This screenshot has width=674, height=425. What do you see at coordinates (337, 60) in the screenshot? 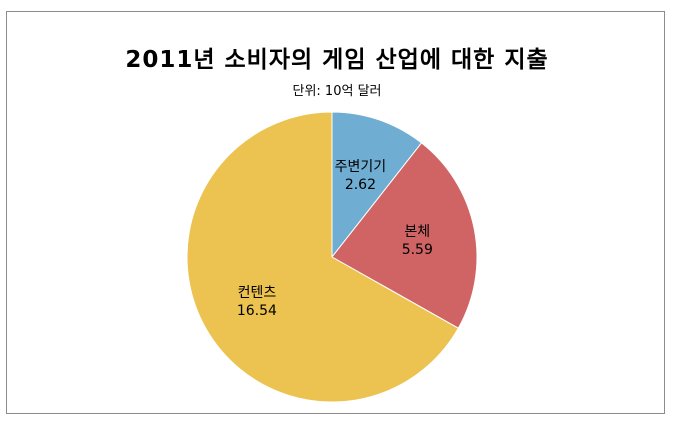
I see `chart-title: 2011년 소비자의 게임 산업에 대한 지출` at bounding box center [337, 60].